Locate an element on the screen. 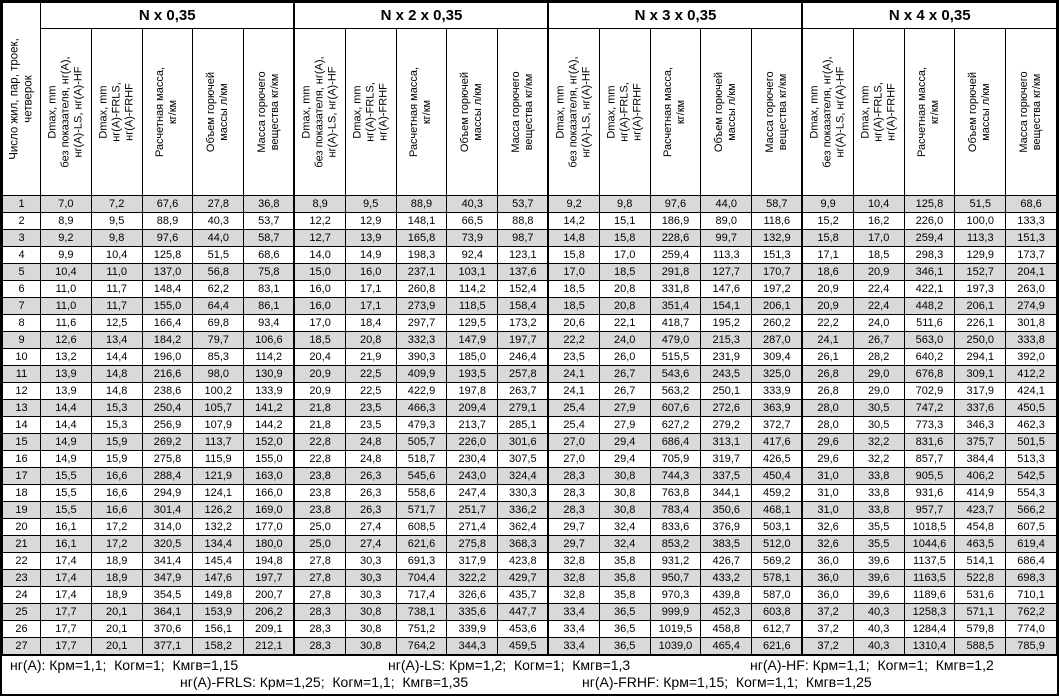 The width and height of the screenshot is (1059, 699). data-cell: 125,8 is located at coordinates (167, 255).